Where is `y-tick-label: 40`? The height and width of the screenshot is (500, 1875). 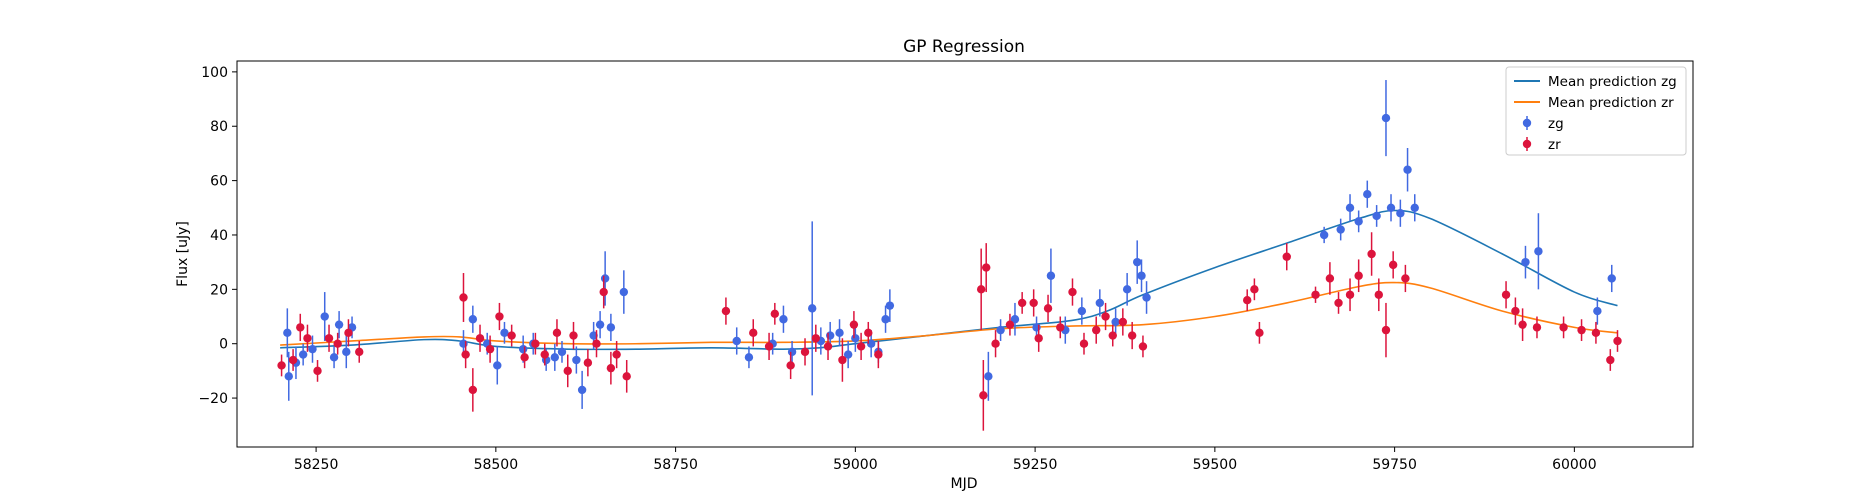 y-tick-label: 40 is located at coordinates (219, 236).